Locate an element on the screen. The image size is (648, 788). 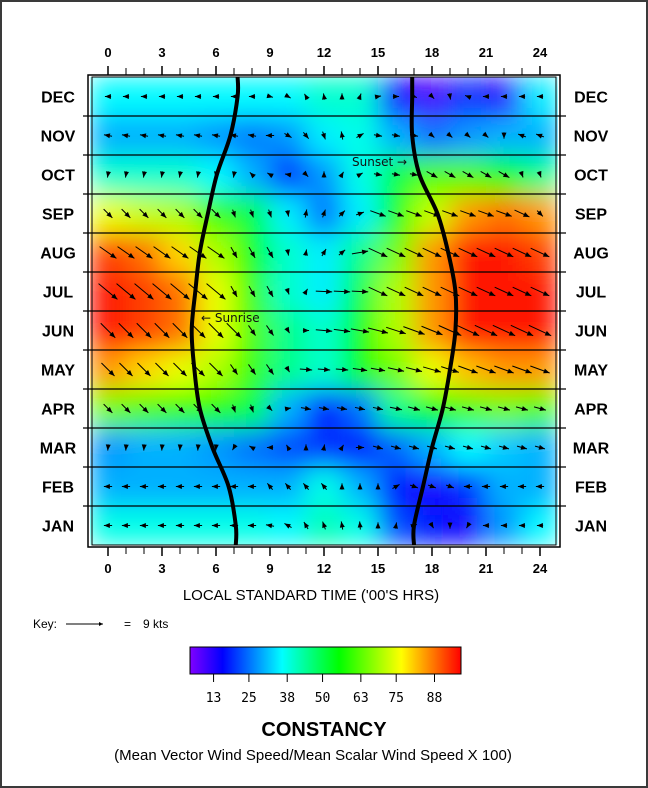
bottom-tick-label: 18 is located at coordinates (432, 568).